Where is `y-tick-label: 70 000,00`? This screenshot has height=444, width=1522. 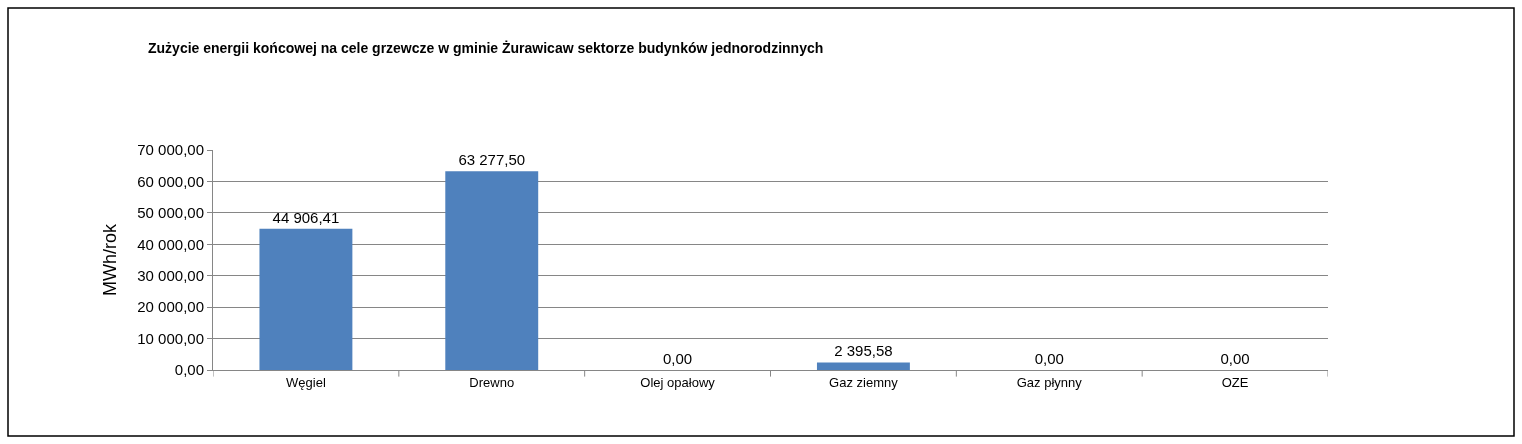
y-tick-label: 70 000,00 is located at coordinates (170, 150).